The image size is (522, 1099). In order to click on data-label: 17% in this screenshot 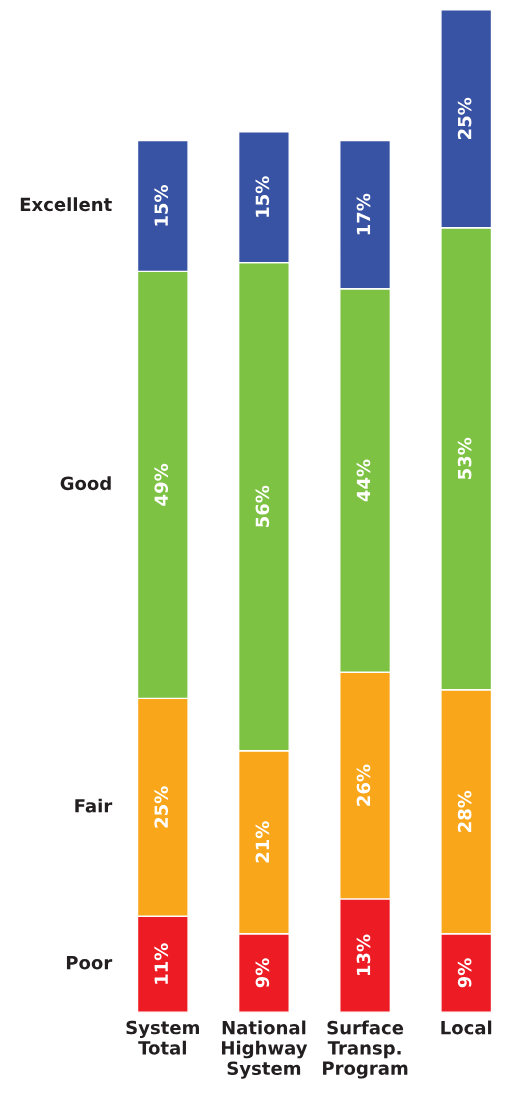, I will do `click(363, 214)`.